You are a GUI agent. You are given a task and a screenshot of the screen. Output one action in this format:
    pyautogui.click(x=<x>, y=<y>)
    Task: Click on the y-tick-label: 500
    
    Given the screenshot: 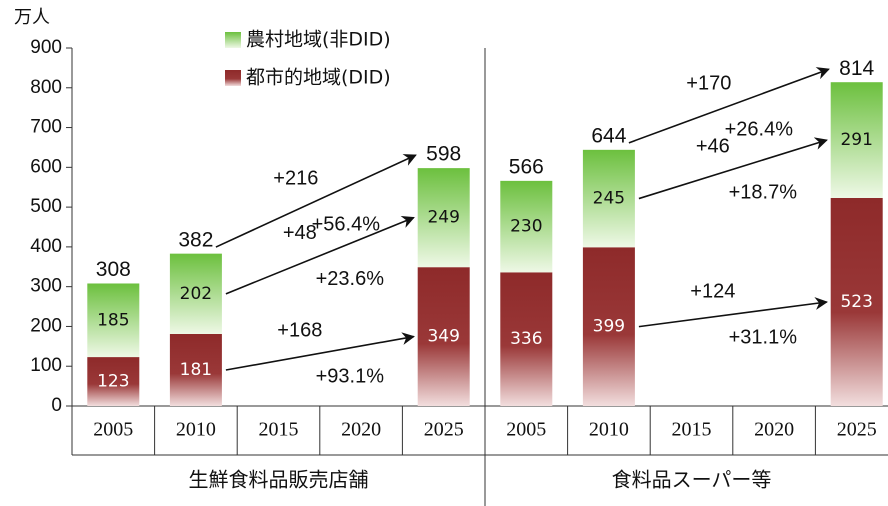 What is the action you would take?
    pyautogui.click(x=46, y=206)
    